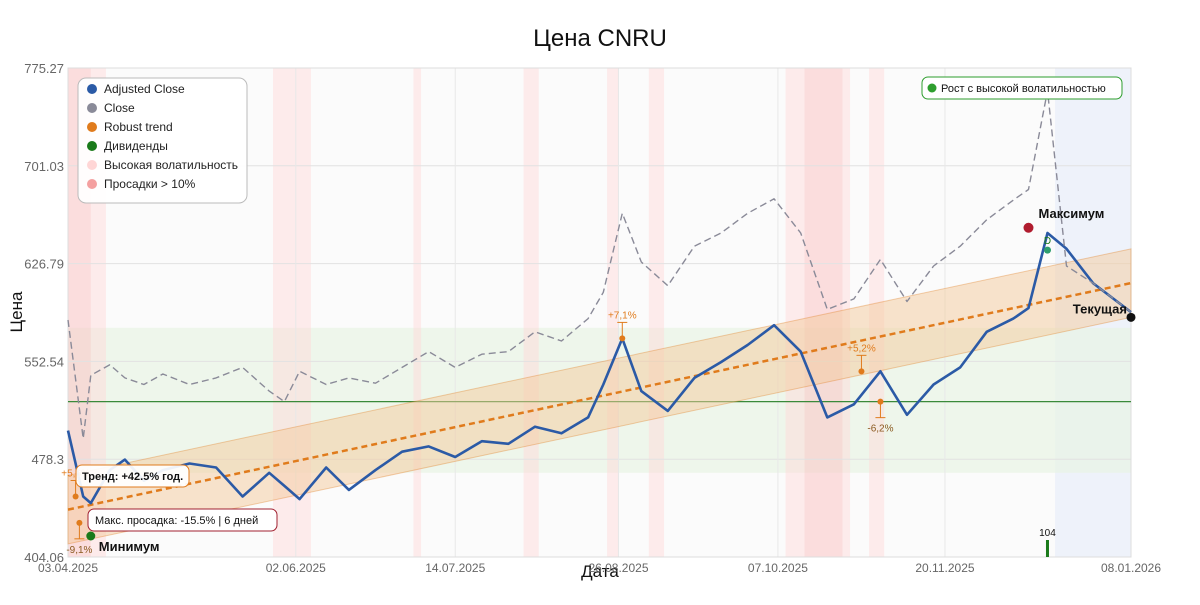 The width and height of the screenshot is (1200, 605). Describe the element at coordinates (1100, 308) in the screenshot. I see `current-label: Текущая` at that location.